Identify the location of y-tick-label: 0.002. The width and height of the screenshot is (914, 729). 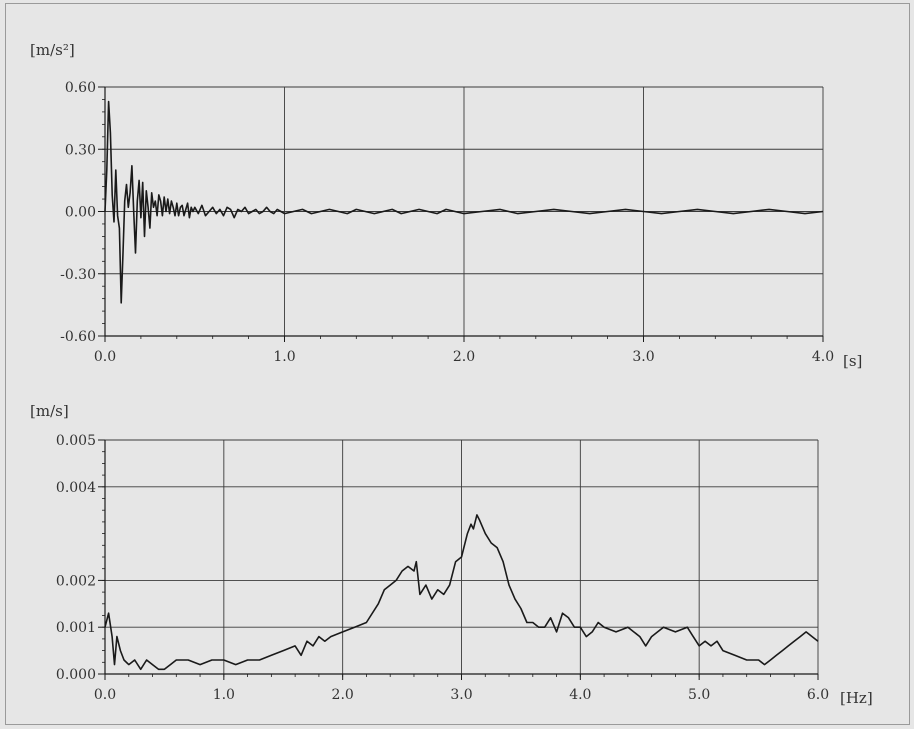
(76, 581).